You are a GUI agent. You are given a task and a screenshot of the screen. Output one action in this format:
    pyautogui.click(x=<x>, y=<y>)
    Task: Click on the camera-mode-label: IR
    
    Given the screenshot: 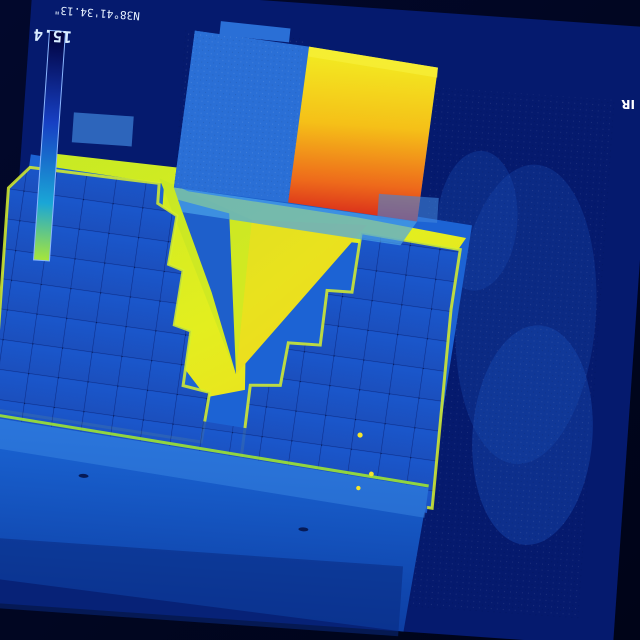 What is the action you would take?
    pyautogui.click(x=623, y=104)
    